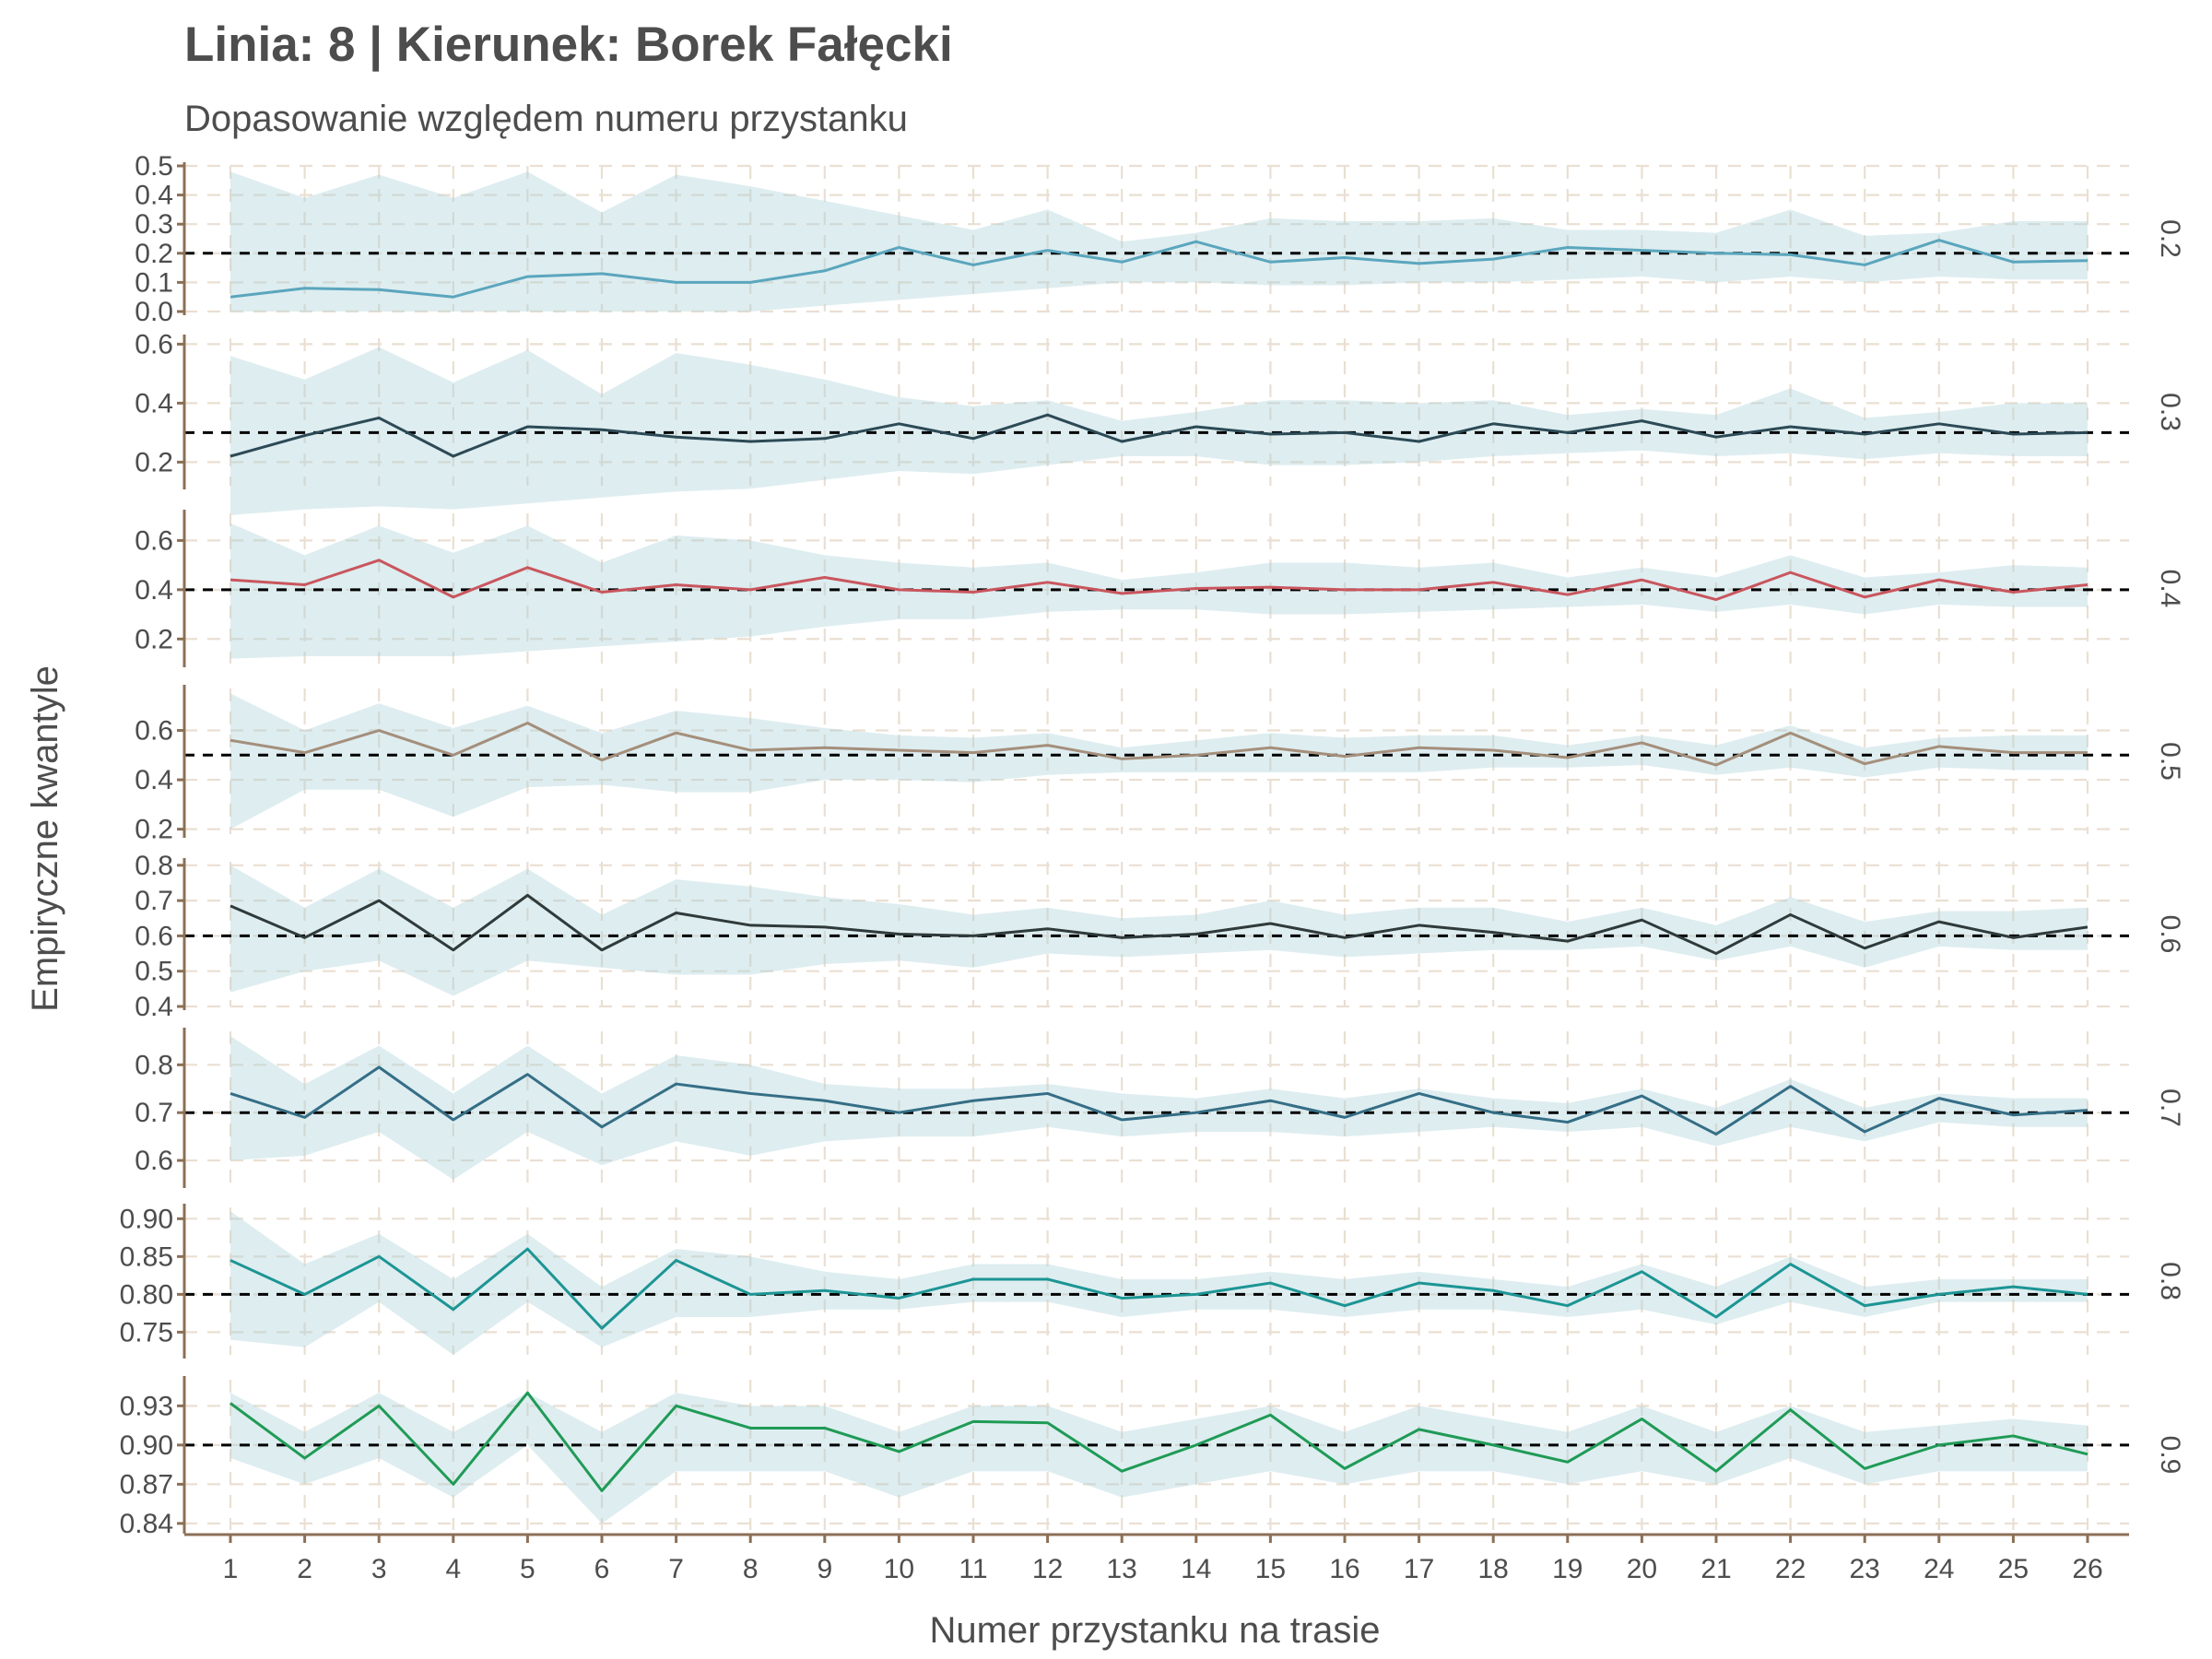  What do you see at coordinates (1419, 1569) in the screenshot?
I see `x-tick-label: 17` at bounding box center [1419, 1569].